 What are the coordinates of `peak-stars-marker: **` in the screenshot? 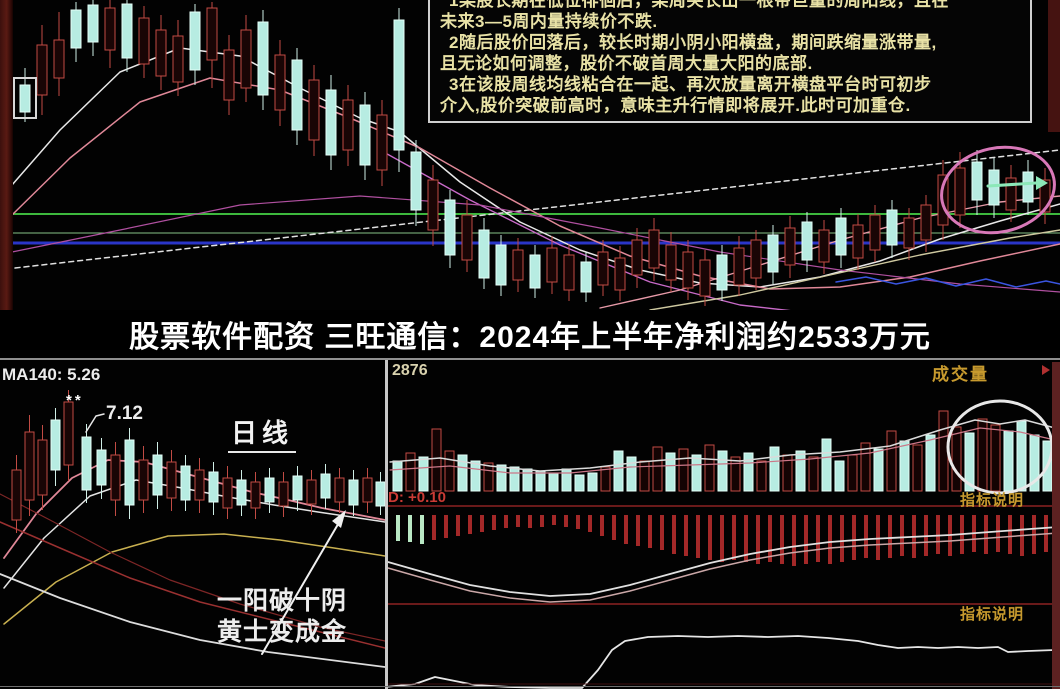 It's located at (75, 400).